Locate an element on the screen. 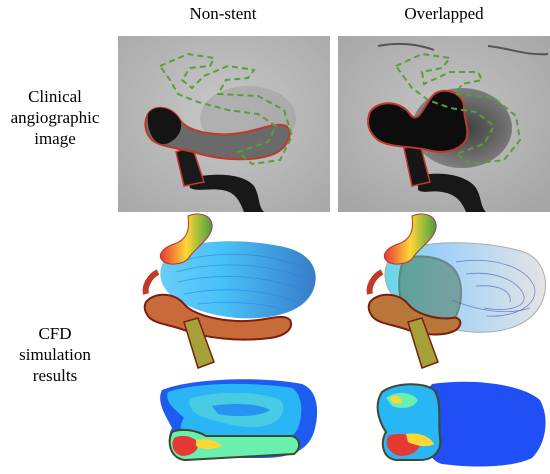 This screenshot has width=550, height=474. angiography-non-stent is located at coordinates (224, 124).